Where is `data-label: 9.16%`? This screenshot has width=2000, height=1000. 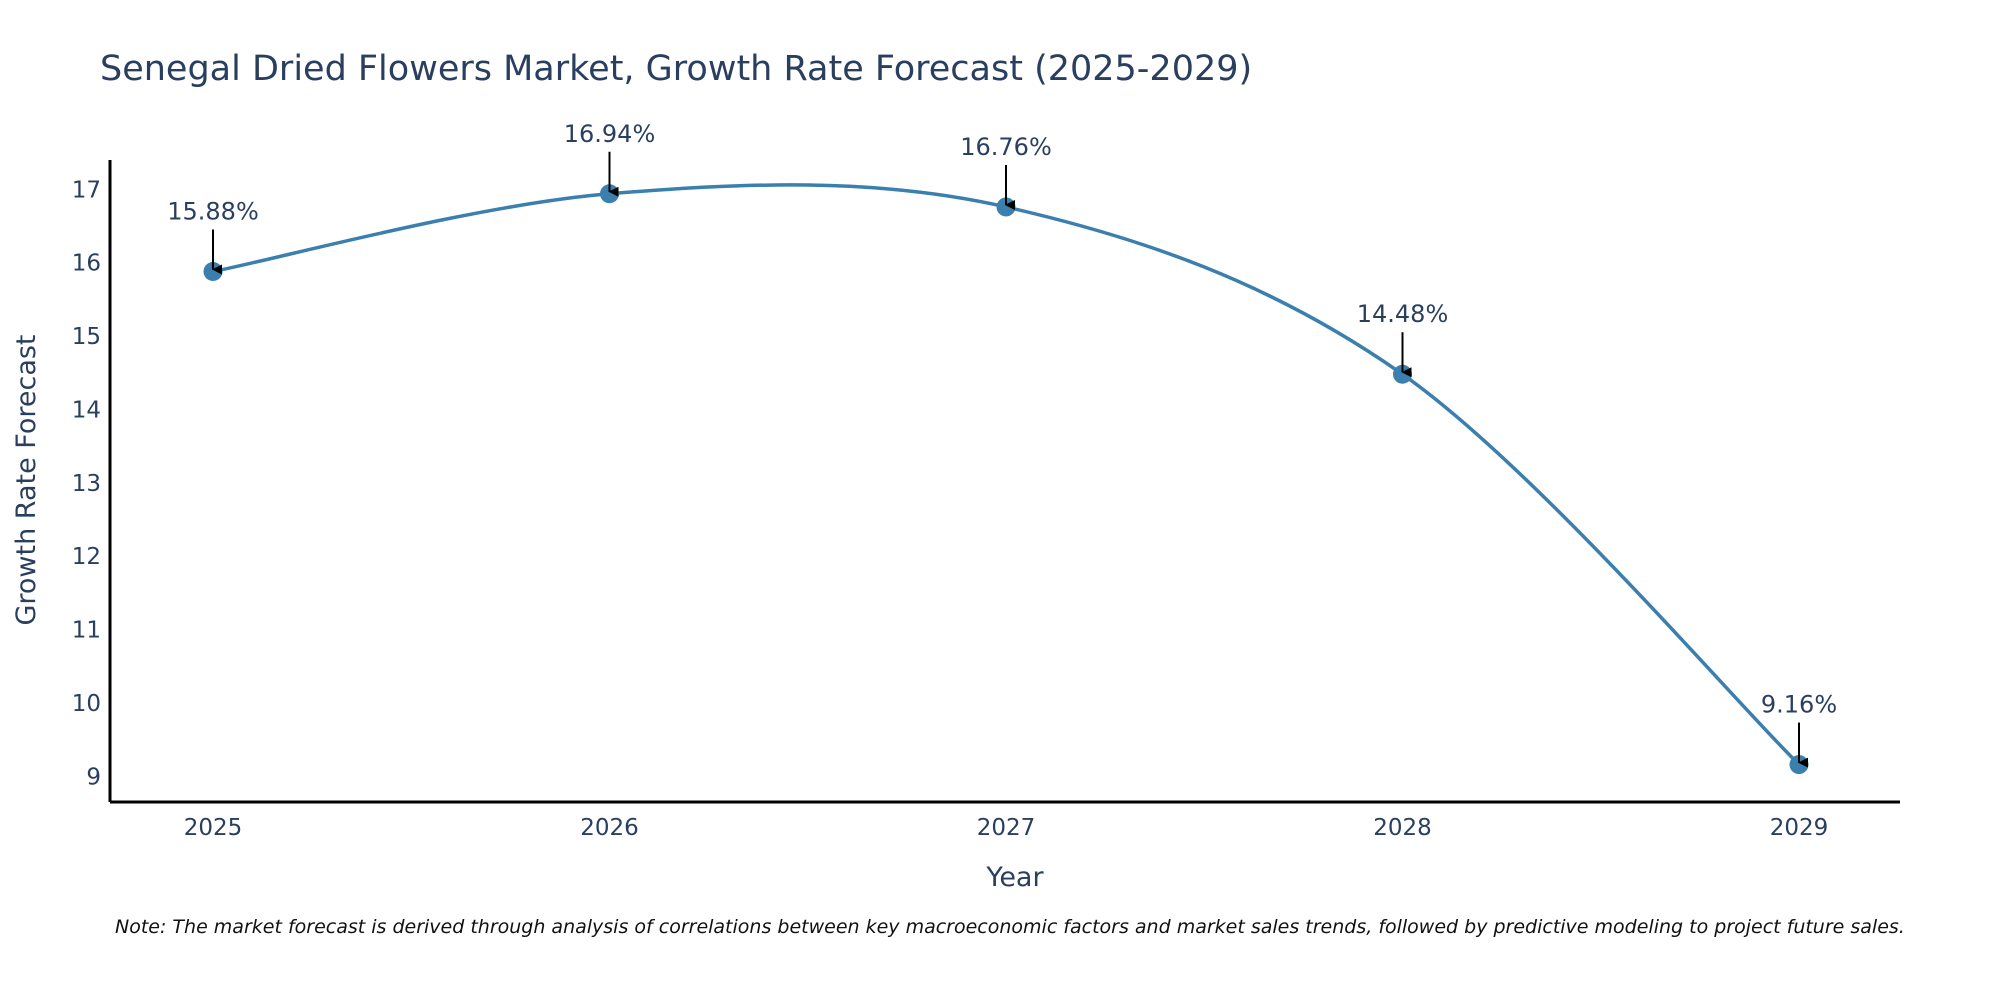
data-label: 9.16% is located at coordinates (1799, 705).